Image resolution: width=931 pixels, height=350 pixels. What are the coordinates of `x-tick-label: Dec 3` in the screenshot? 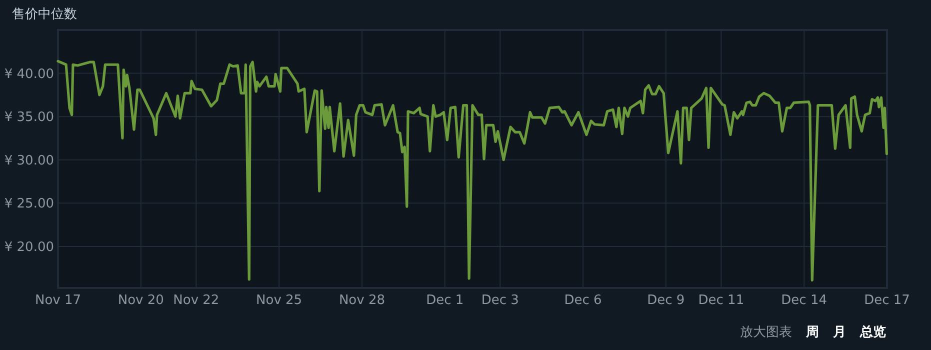 It's located at (500, 300).